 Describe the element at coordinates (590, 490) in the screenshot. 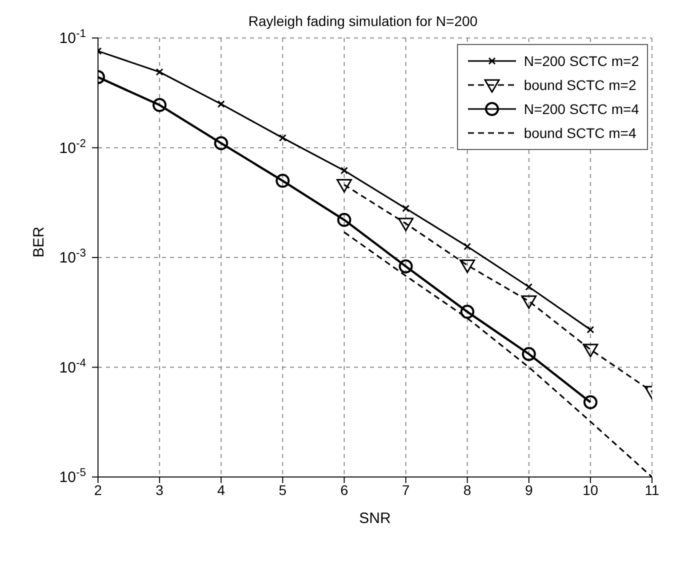

I see `x-tick-label: 10` at that location.